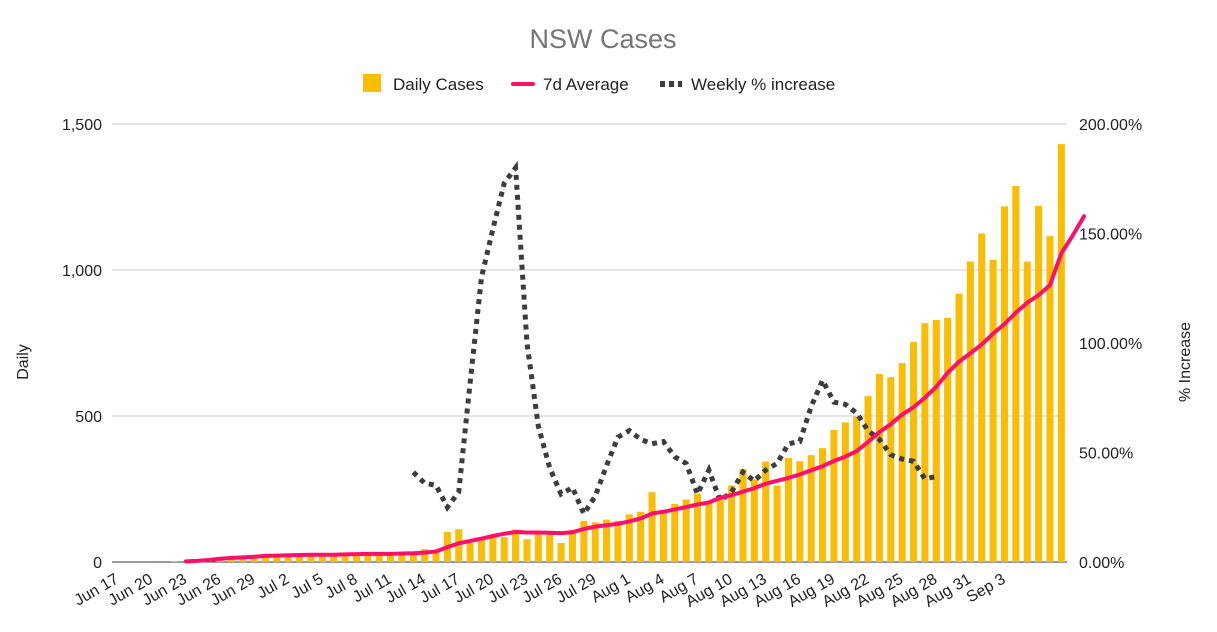  What do you see at coordinates (82, 271) in the screenshot?
I see `y-tick-label: 1,000` at bounding box center [82, 271].